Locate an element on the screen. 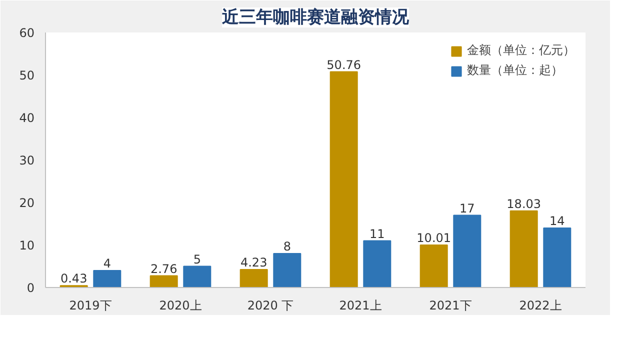 This screenshot has width=640, height=350. y-tick-label: 10 is located at coordinates (27, 245).